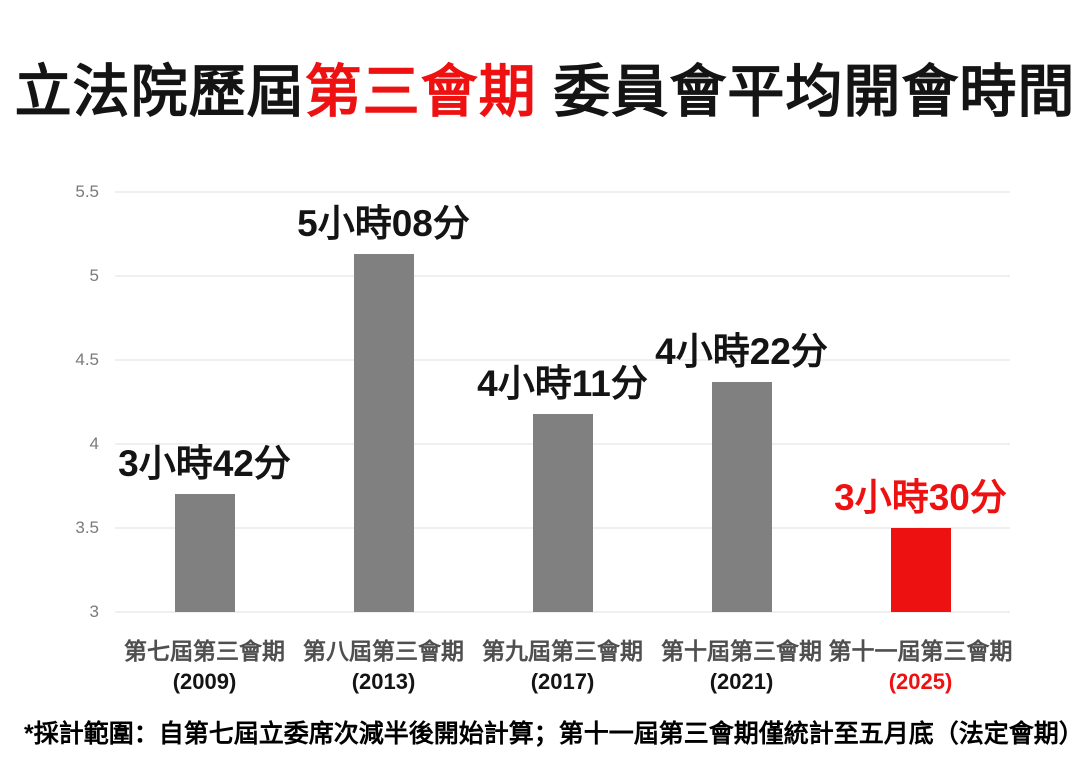 The height and width of the screenshot is (771, 1090). What do you see at coordinates (383, 681) in the screenshot?
I see `x-axis-year-label-2: (2013)` at bounding box center [383, 681].